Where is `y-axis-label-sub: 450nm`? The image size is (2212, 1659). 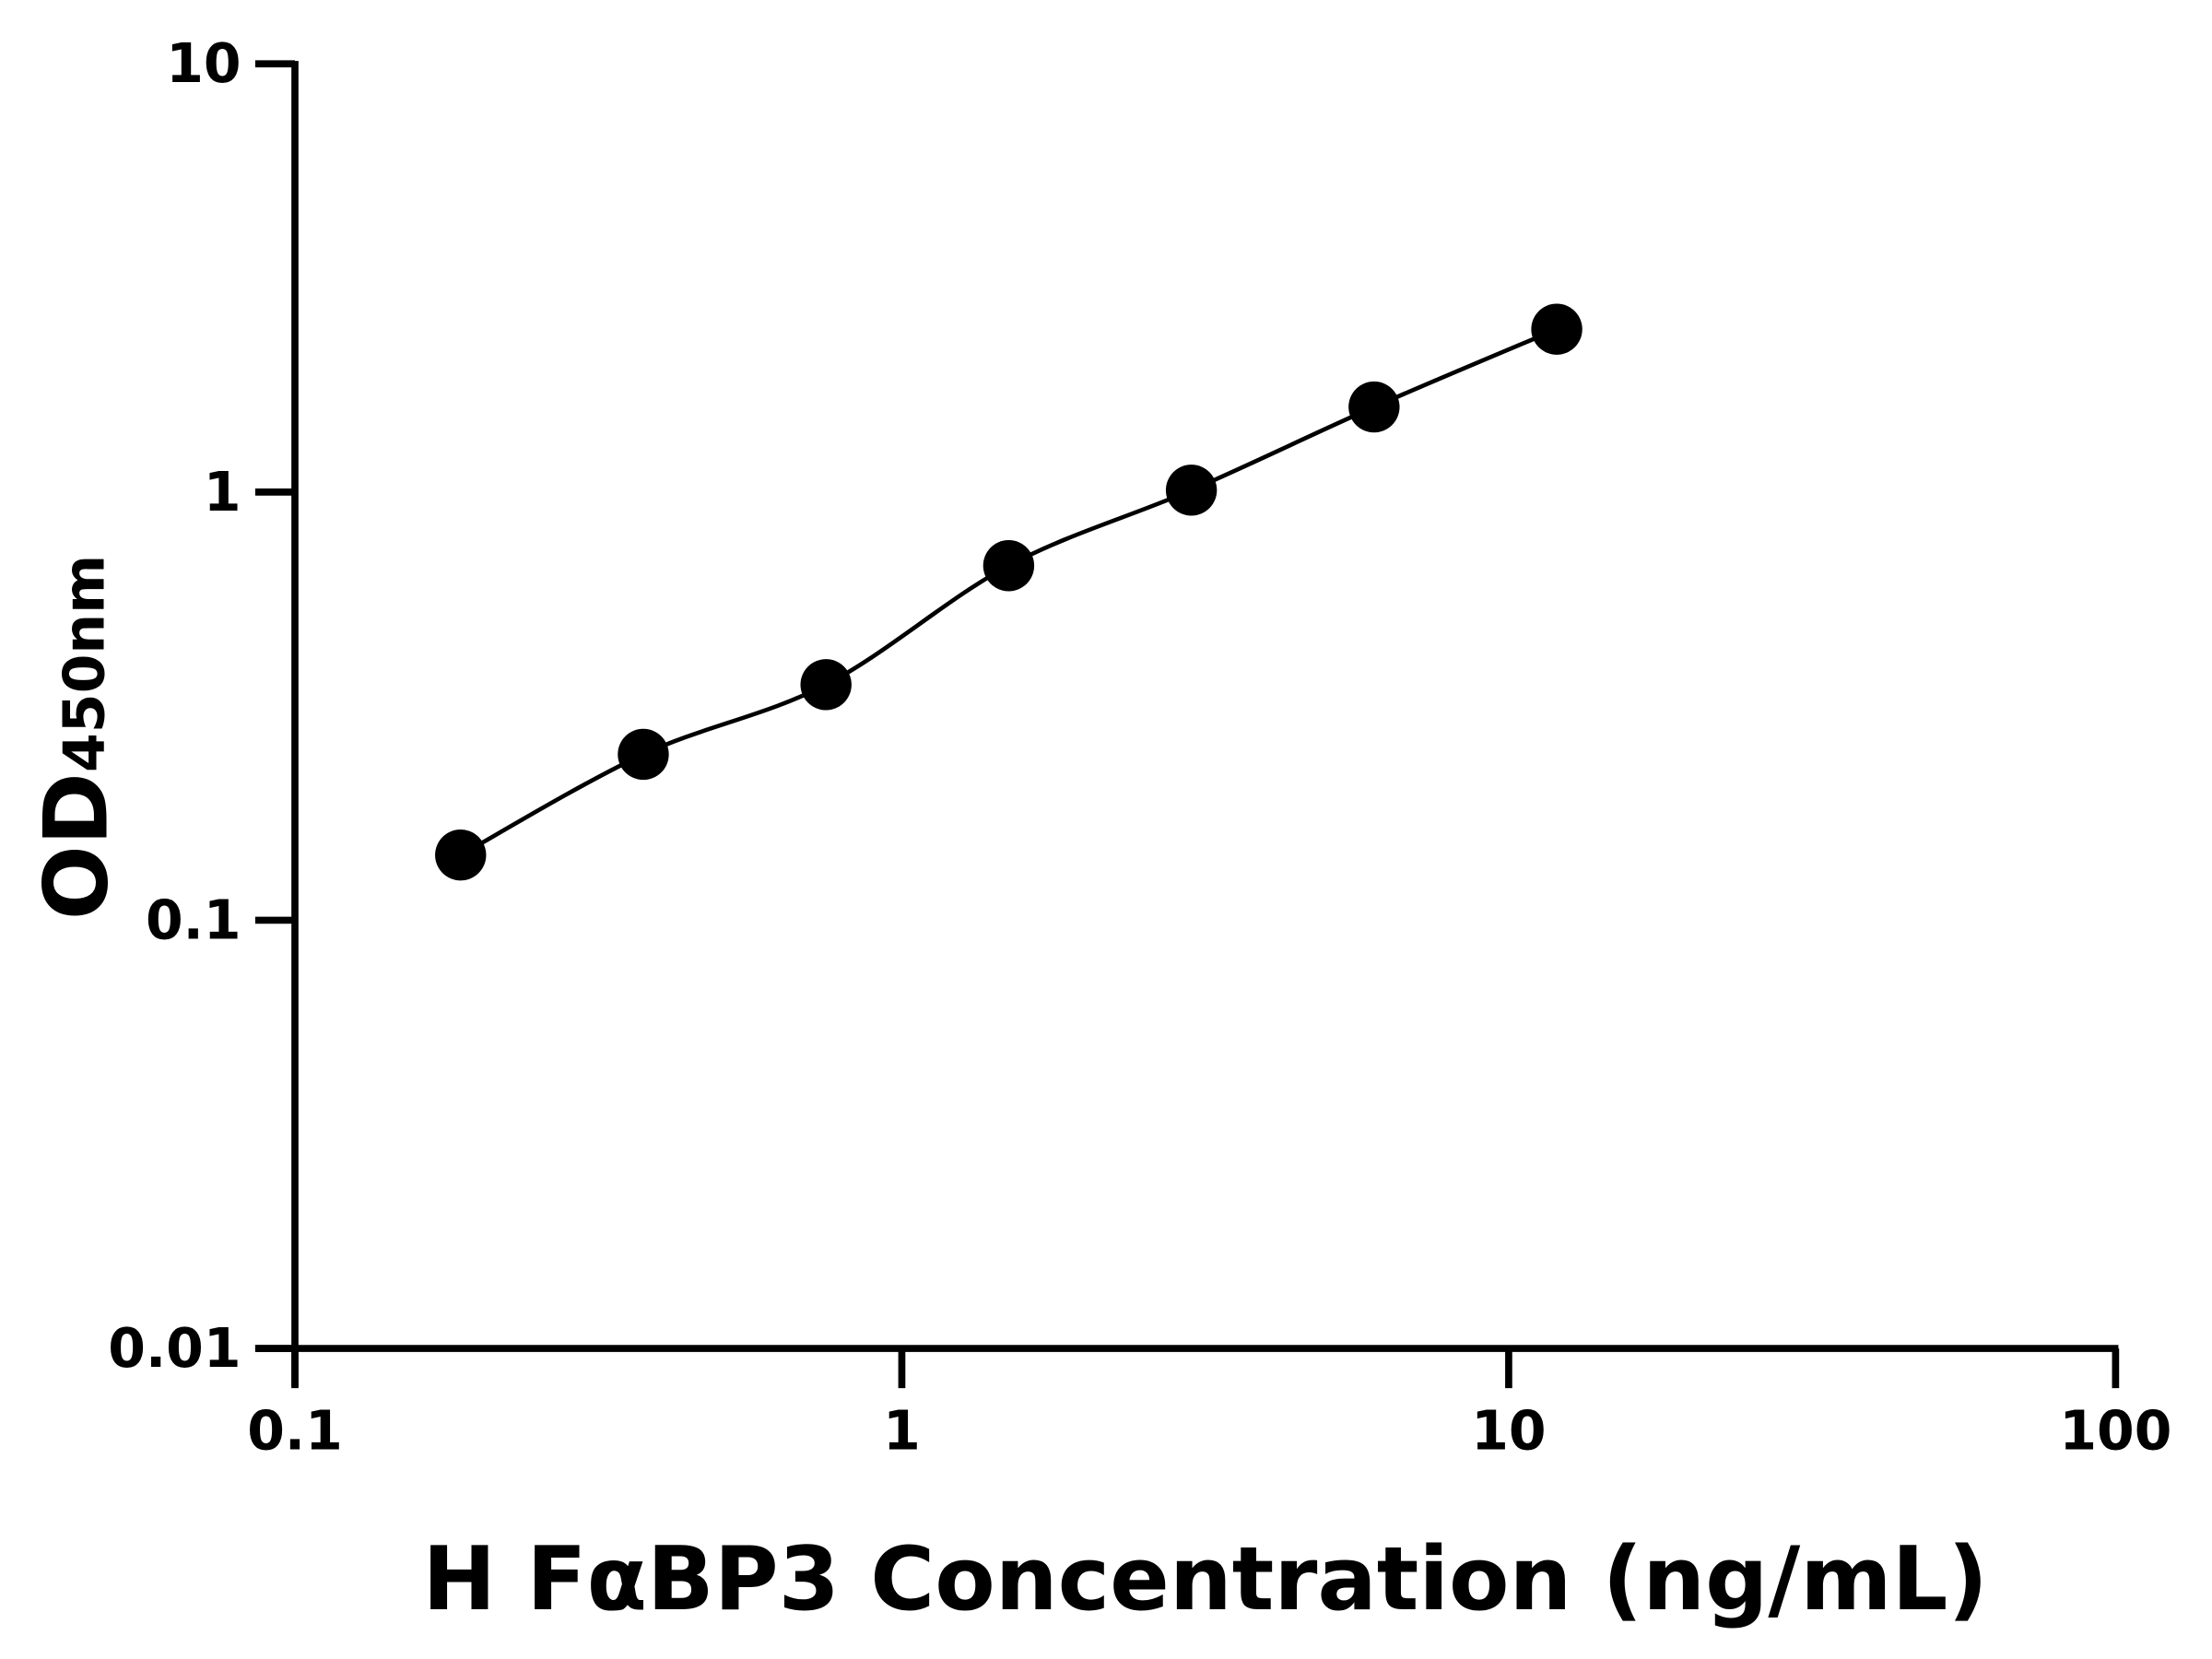
y-axis-label-sub: 450nm is located at coordinates (84, 663).